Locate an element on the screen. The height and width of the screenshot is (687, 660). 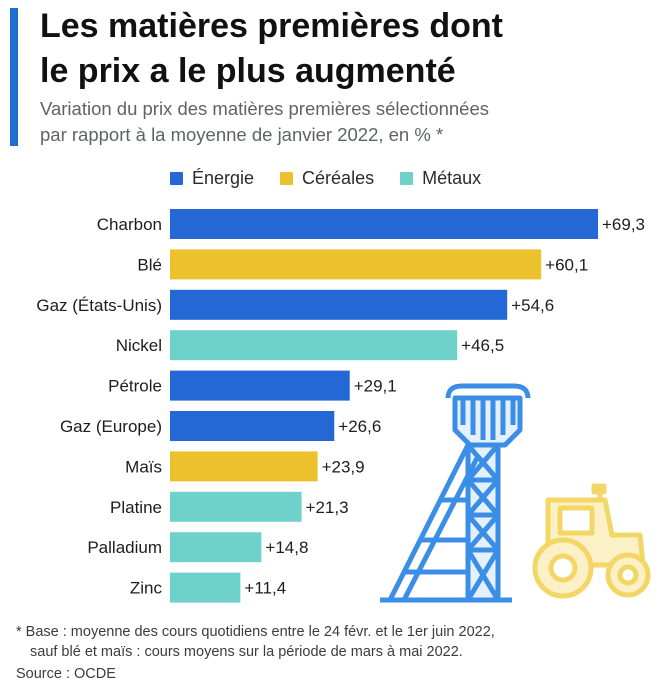
legend-item-energie: Énergie is located at coordinates (212, 178).